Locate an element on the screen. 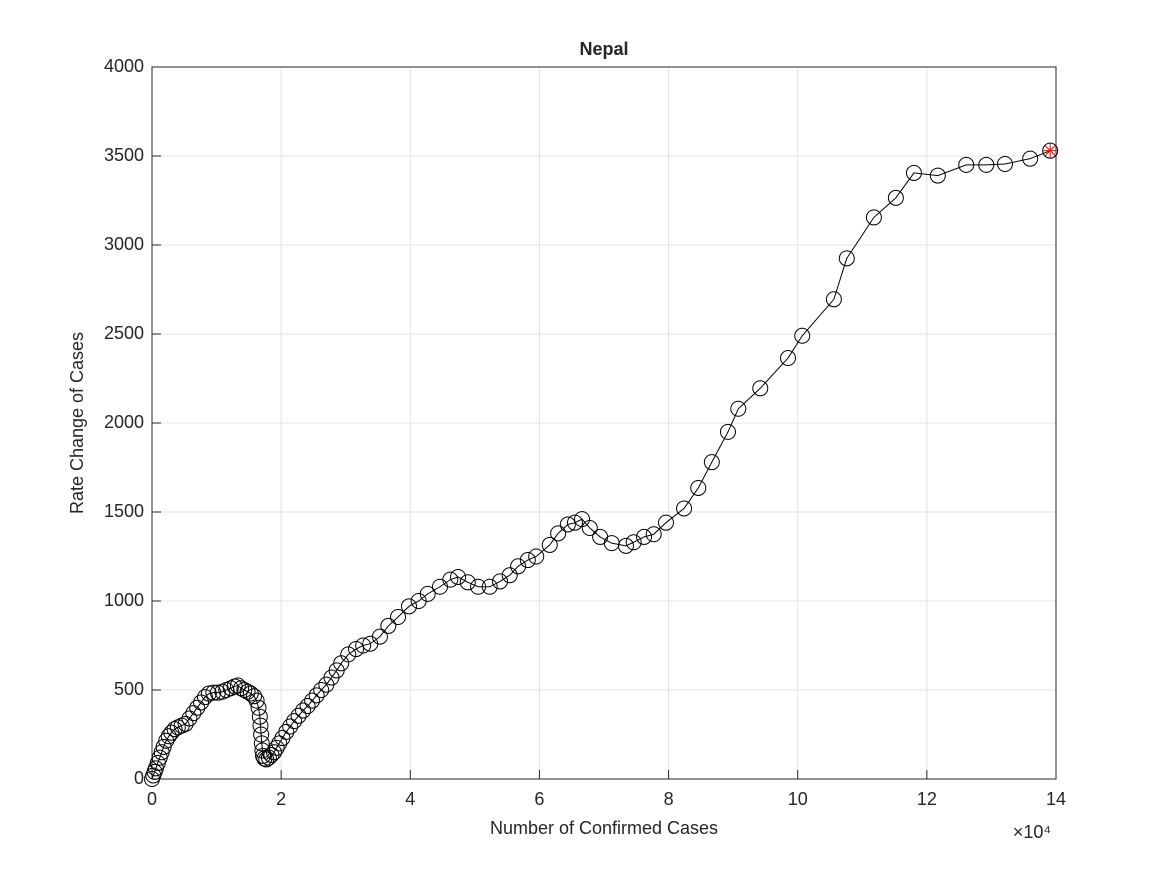 The height and width of the screenshot is (875, 1167). x-tick-label: 14 is located at coordinates (1056, 799).